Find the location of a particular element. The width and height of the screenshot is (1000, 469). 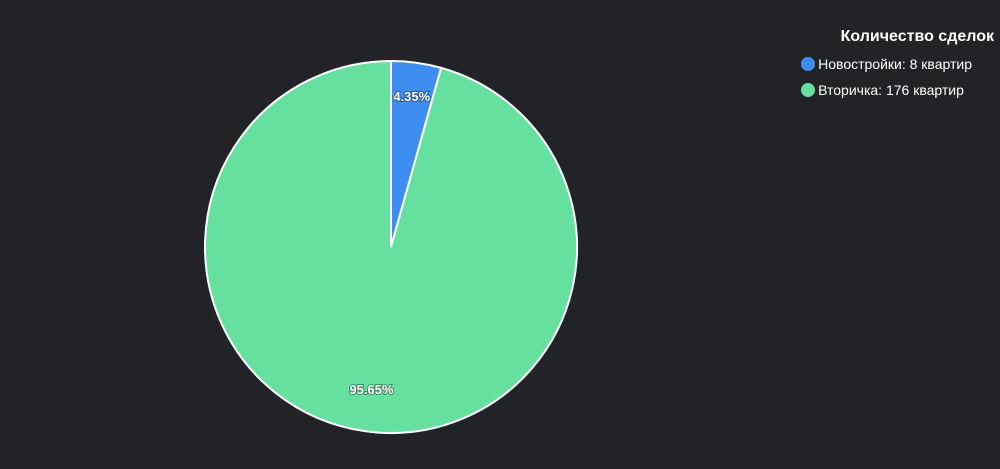

legend-item-secondary: Вторичка: 176 квартир is located at coordinates (886, 90).